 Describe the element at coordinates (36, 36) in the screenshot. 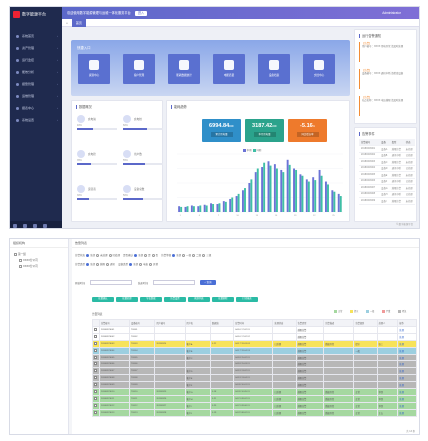

I see `sidebar-item: 系统首页 ›` at that location.